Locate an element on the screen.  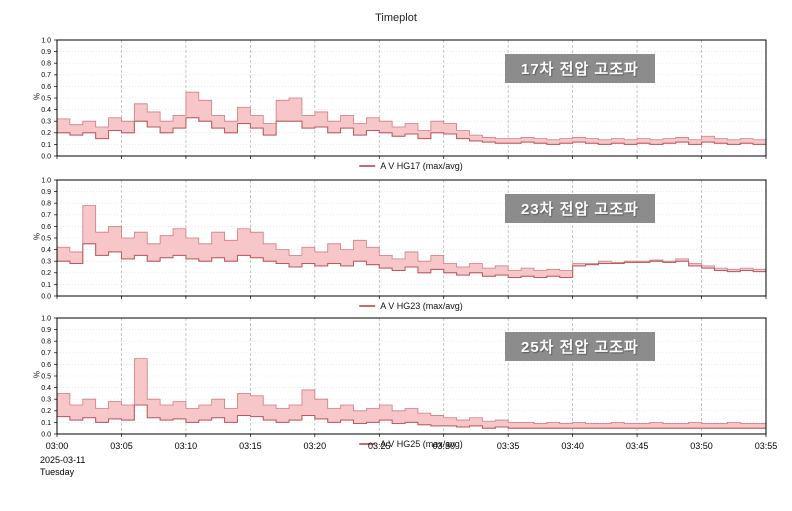
x-tick-label: 03:30 is located at coordinates (443, 446).